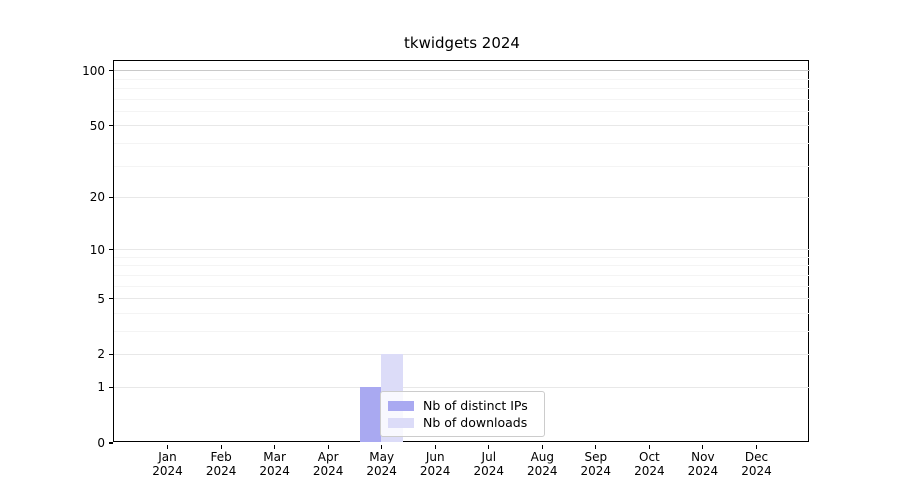  I want to click on bar-nb-of-distinct-ips-may, so click(370, 414).